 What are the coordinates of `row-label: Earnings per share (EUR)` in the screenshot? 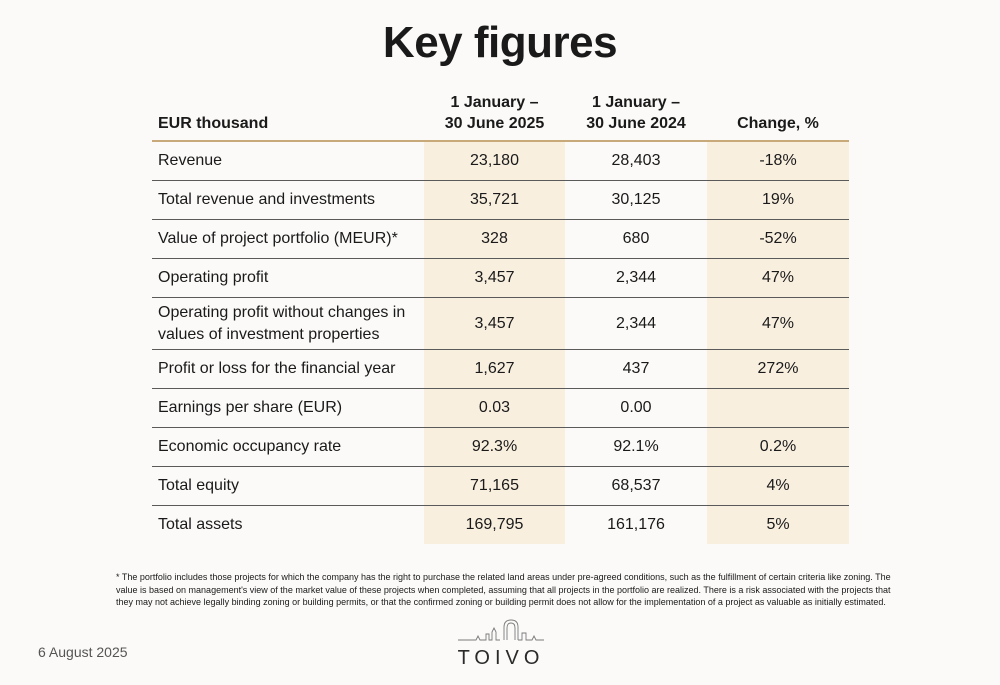 It's located at (288, 408).